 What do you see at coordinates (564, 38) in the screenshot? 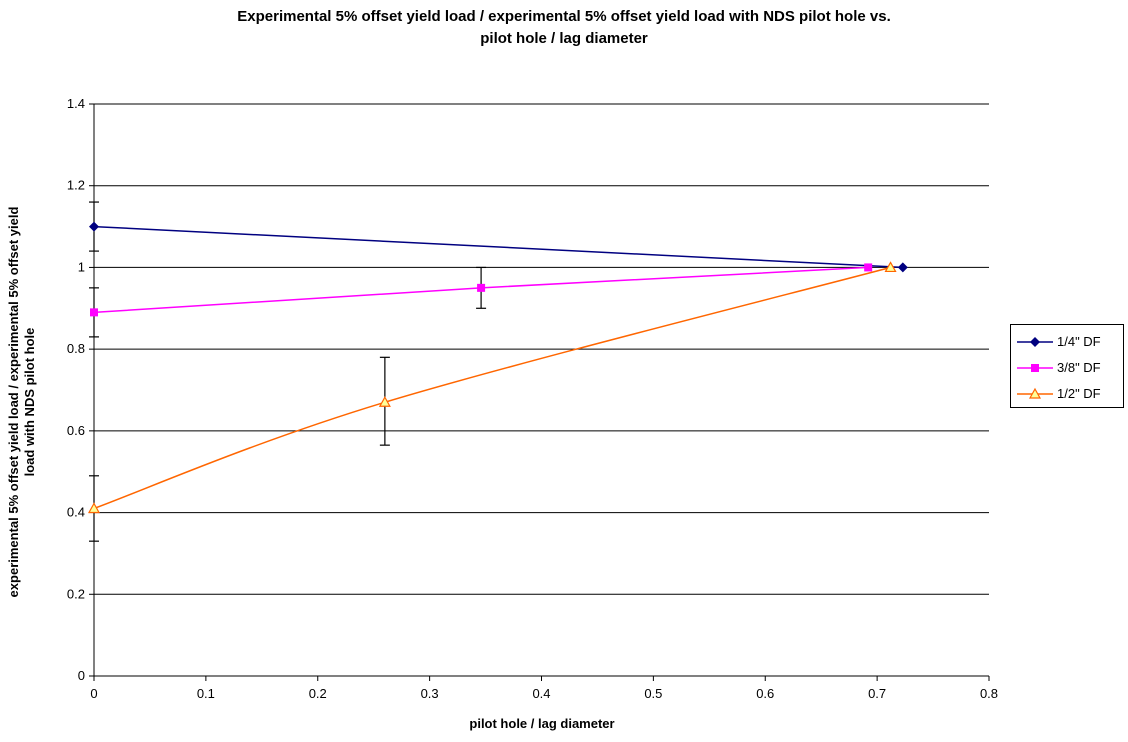
I see `chart-title-line-2: pilot hole / lag diameter` at bounding box center [564, 38].